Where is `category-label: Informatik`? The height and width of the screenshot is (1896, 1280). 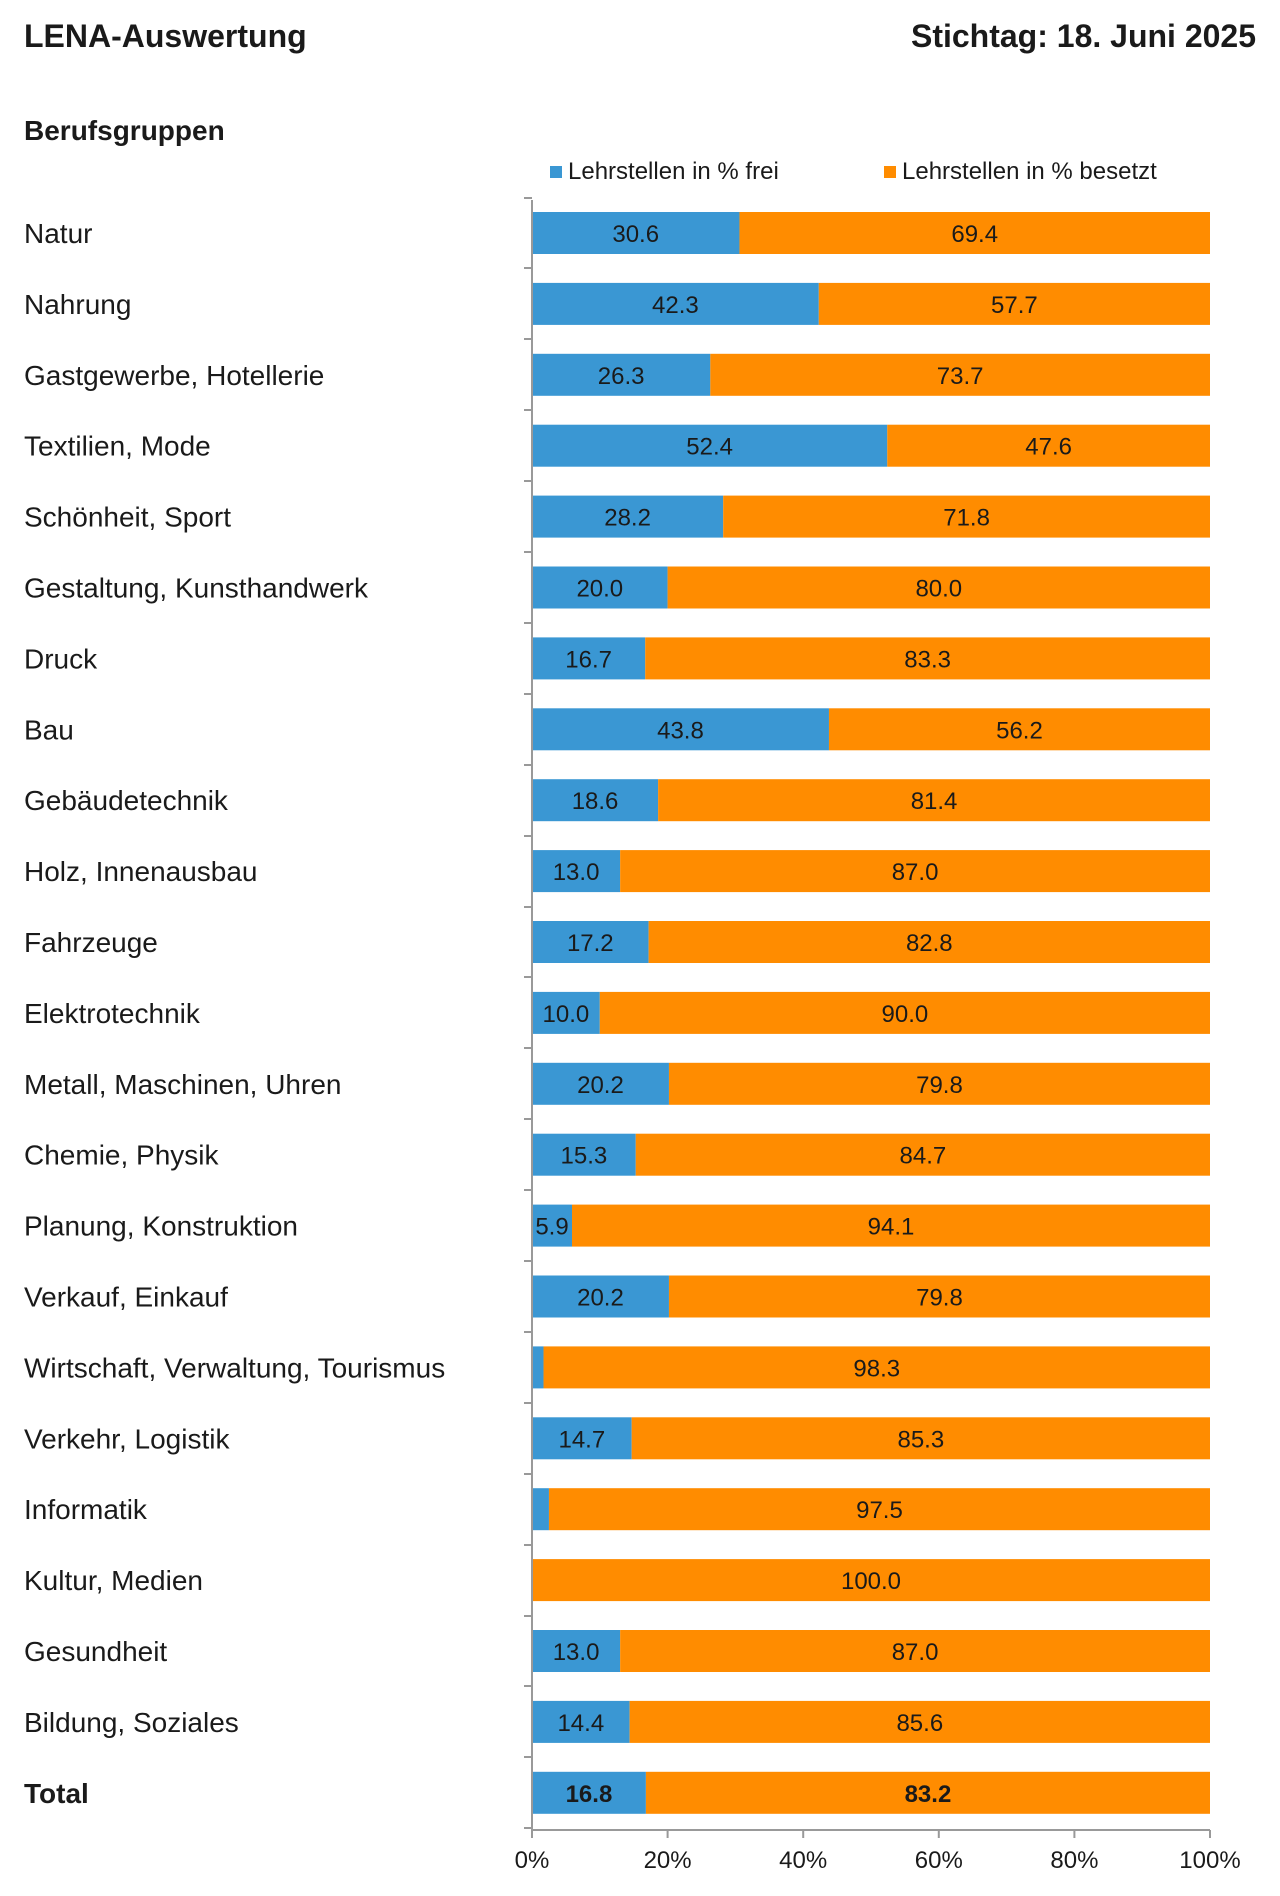
category-label: Informatik is located at coordinates (86, 1509).